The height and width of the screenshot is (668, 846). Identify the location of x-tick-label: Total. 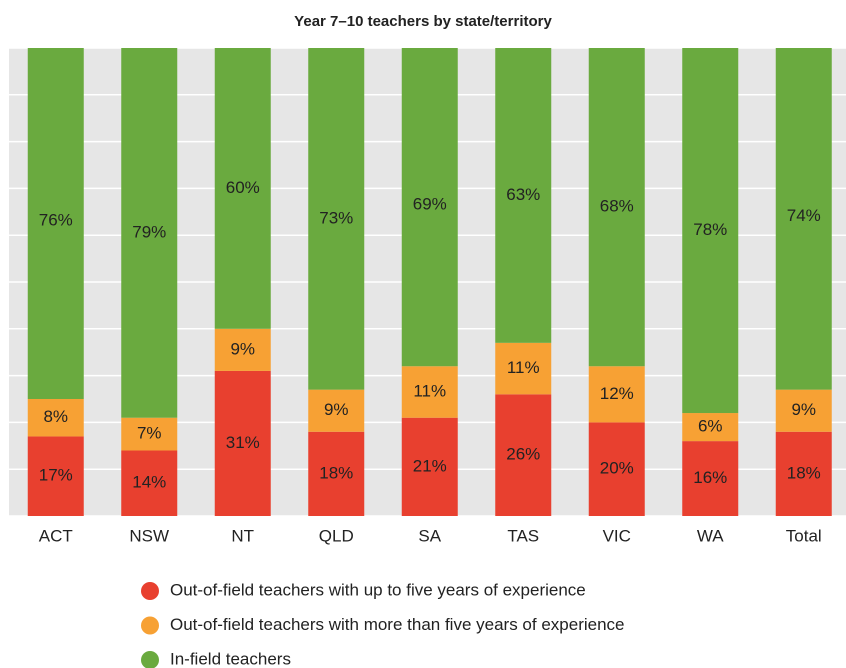
(804, 535).